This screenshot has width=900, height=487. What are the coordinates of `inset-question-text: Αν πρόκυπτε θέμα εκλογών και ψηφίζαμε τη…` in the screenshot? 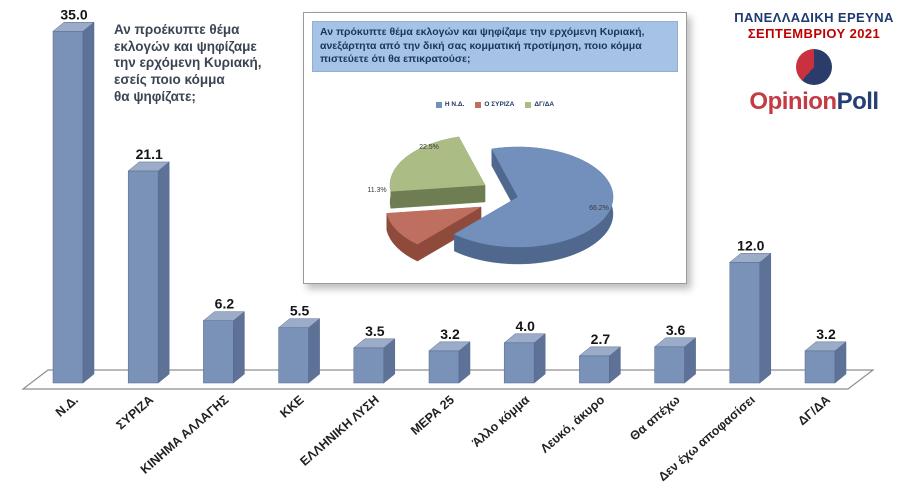 It's located at (495, 46).